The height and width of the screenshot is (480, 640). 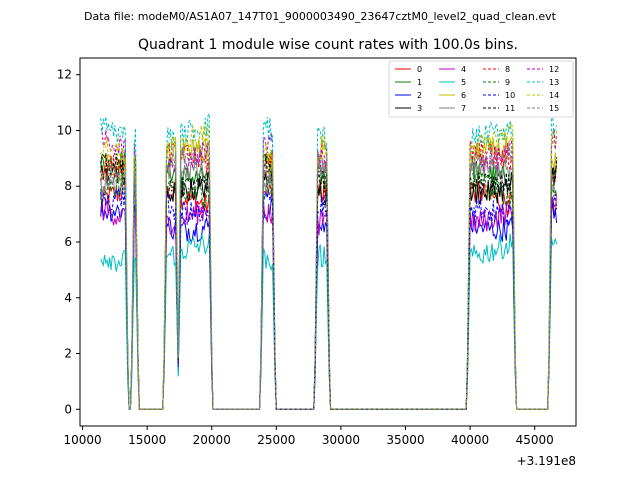 What do you see at coordinates (341, 440) in the screenshot?
I see `x-tick-label: 30000` at bounding box center [341, 440].